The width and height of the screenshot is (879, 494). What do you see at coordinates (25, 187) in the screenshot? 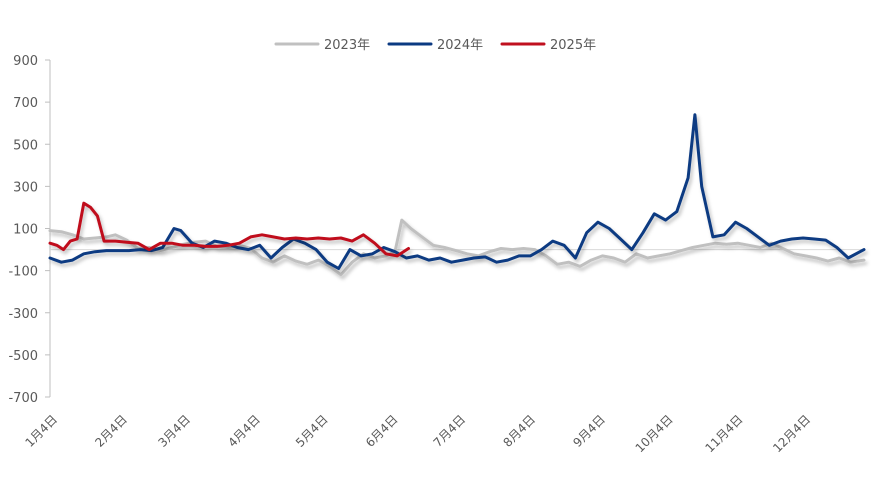
I see `y-tick-label: 300` at bounding box center [25, 187].